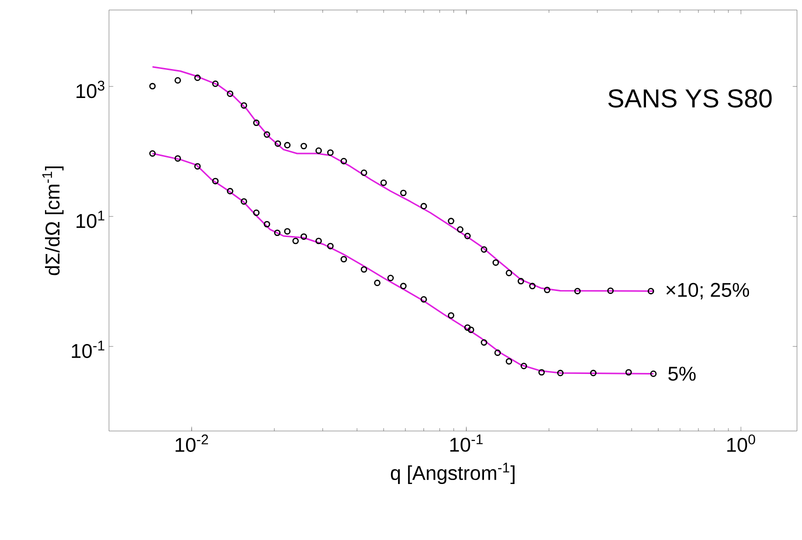 The width and height of the screenshot is (802, 540). What do you see at coordinates (88, 349) in the screenshot?
I see `y-tick-label: 10$^{-1}$` at bounding box center [88, 349].